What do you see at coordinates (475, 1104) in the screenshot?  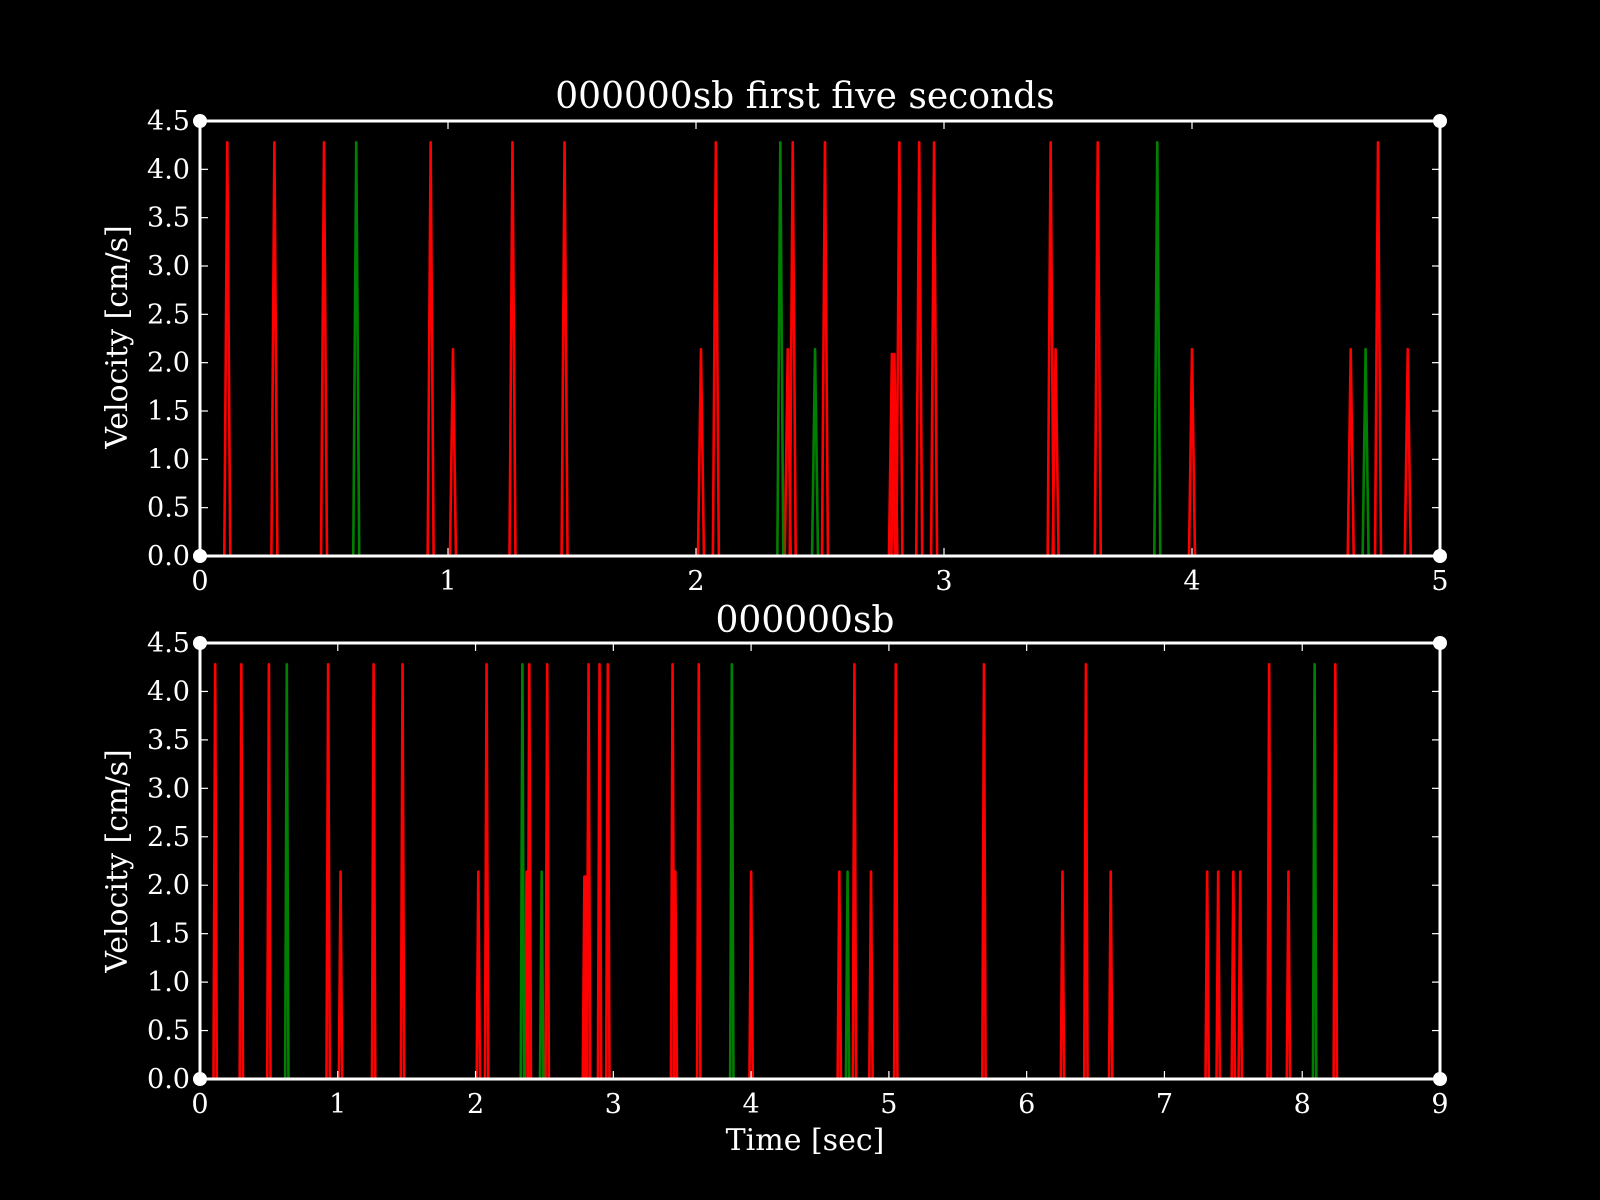 I see `bottom-x-tick-label: 2` at bounding box center [475, 1104].